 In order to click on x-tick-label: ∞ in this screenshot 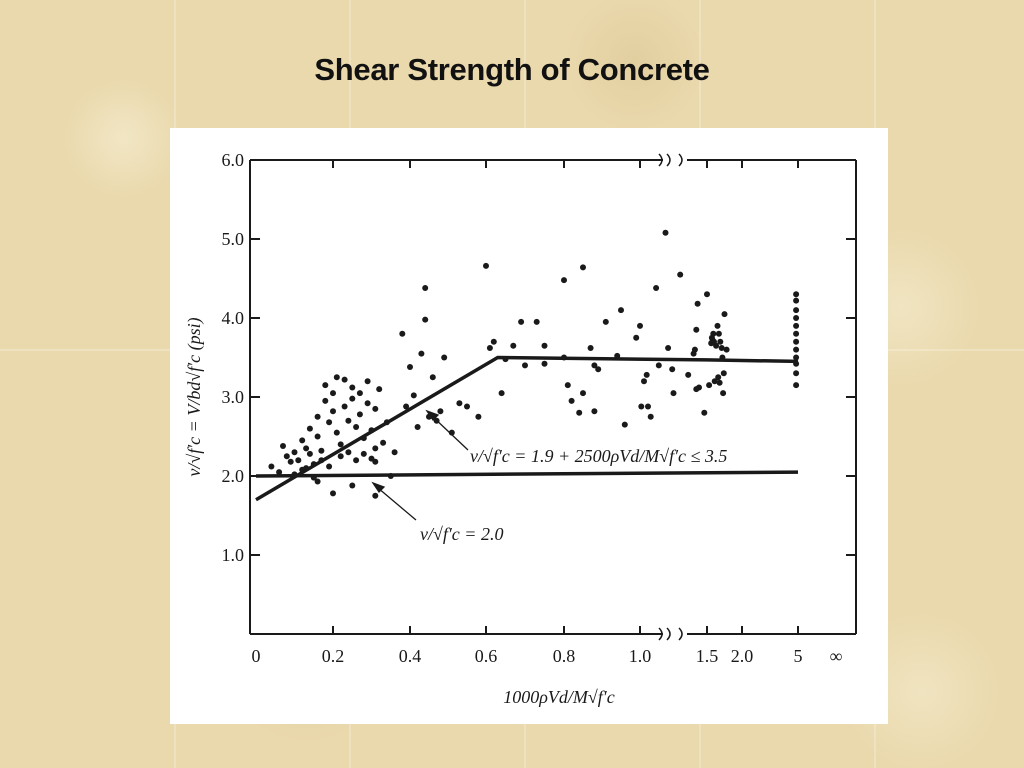, I will do `click(836, 656)`.